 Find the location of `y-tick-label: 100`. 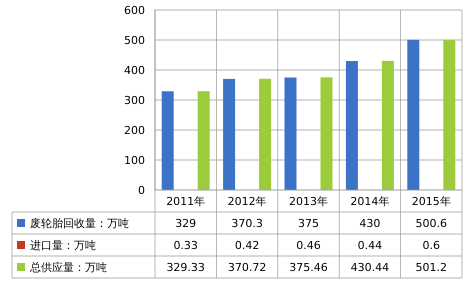

y-tick-label: 100 is located at coordinates (134, 160).